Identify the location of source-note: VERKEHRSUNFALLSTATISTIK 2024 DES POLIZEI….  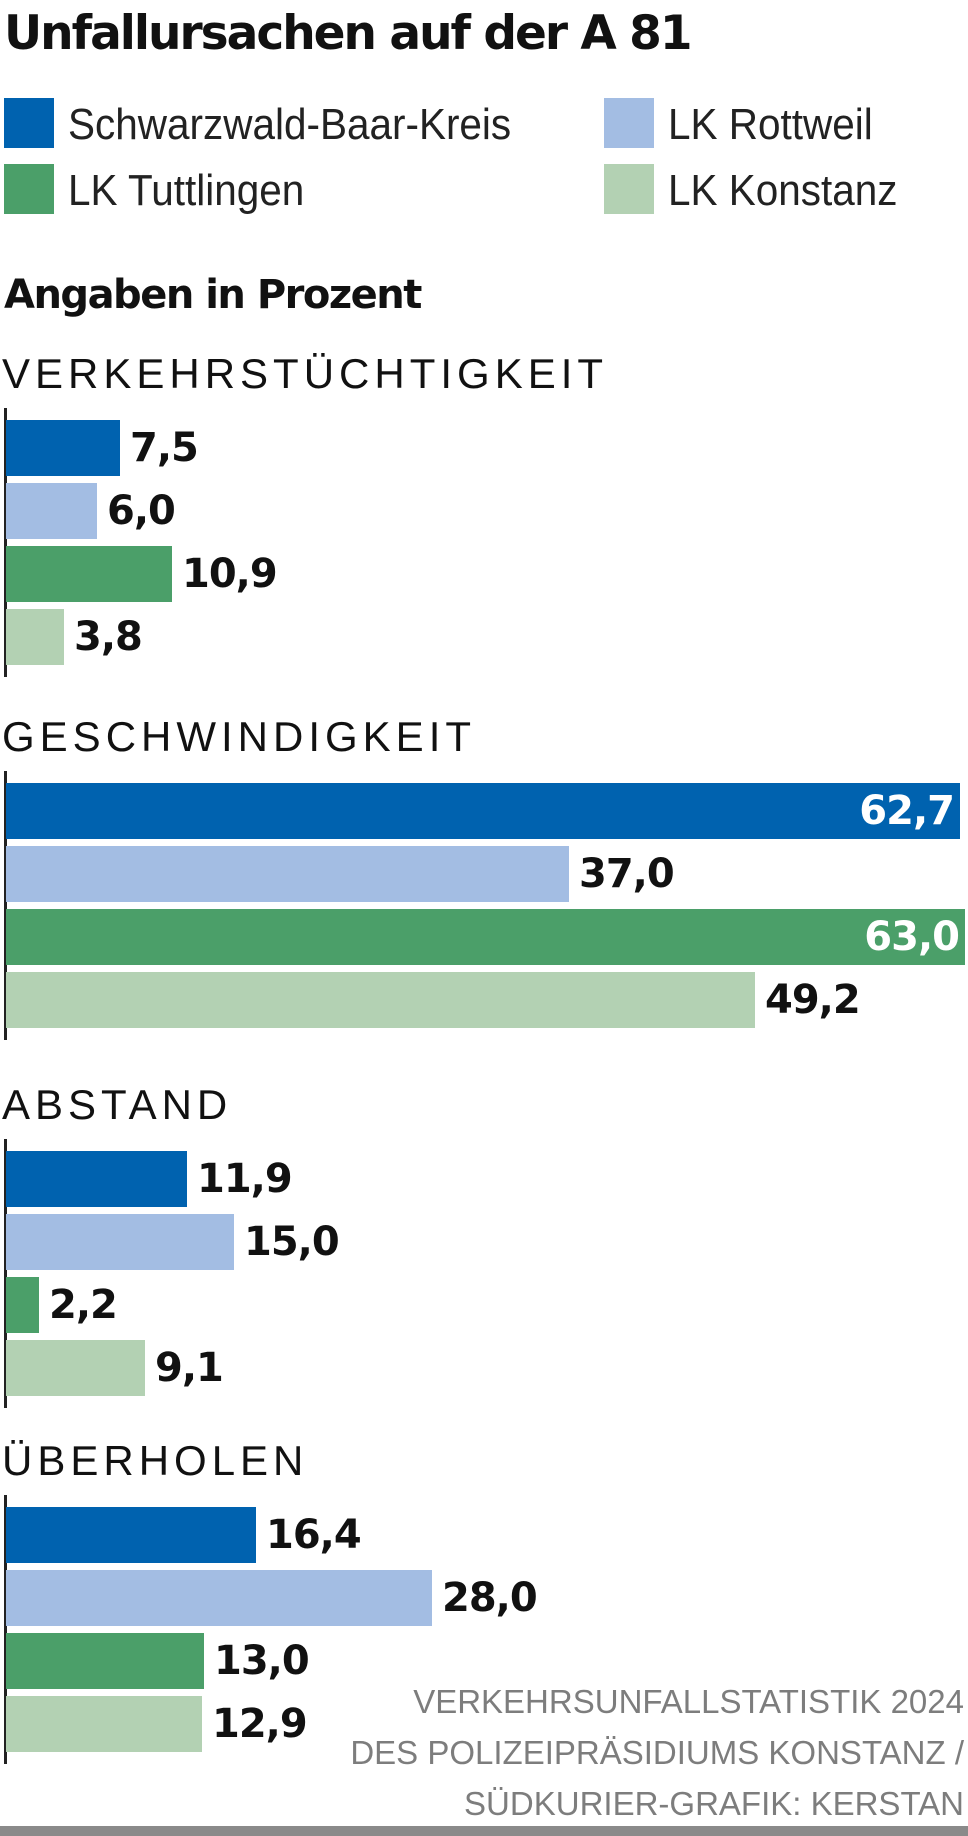
(657, 1752).